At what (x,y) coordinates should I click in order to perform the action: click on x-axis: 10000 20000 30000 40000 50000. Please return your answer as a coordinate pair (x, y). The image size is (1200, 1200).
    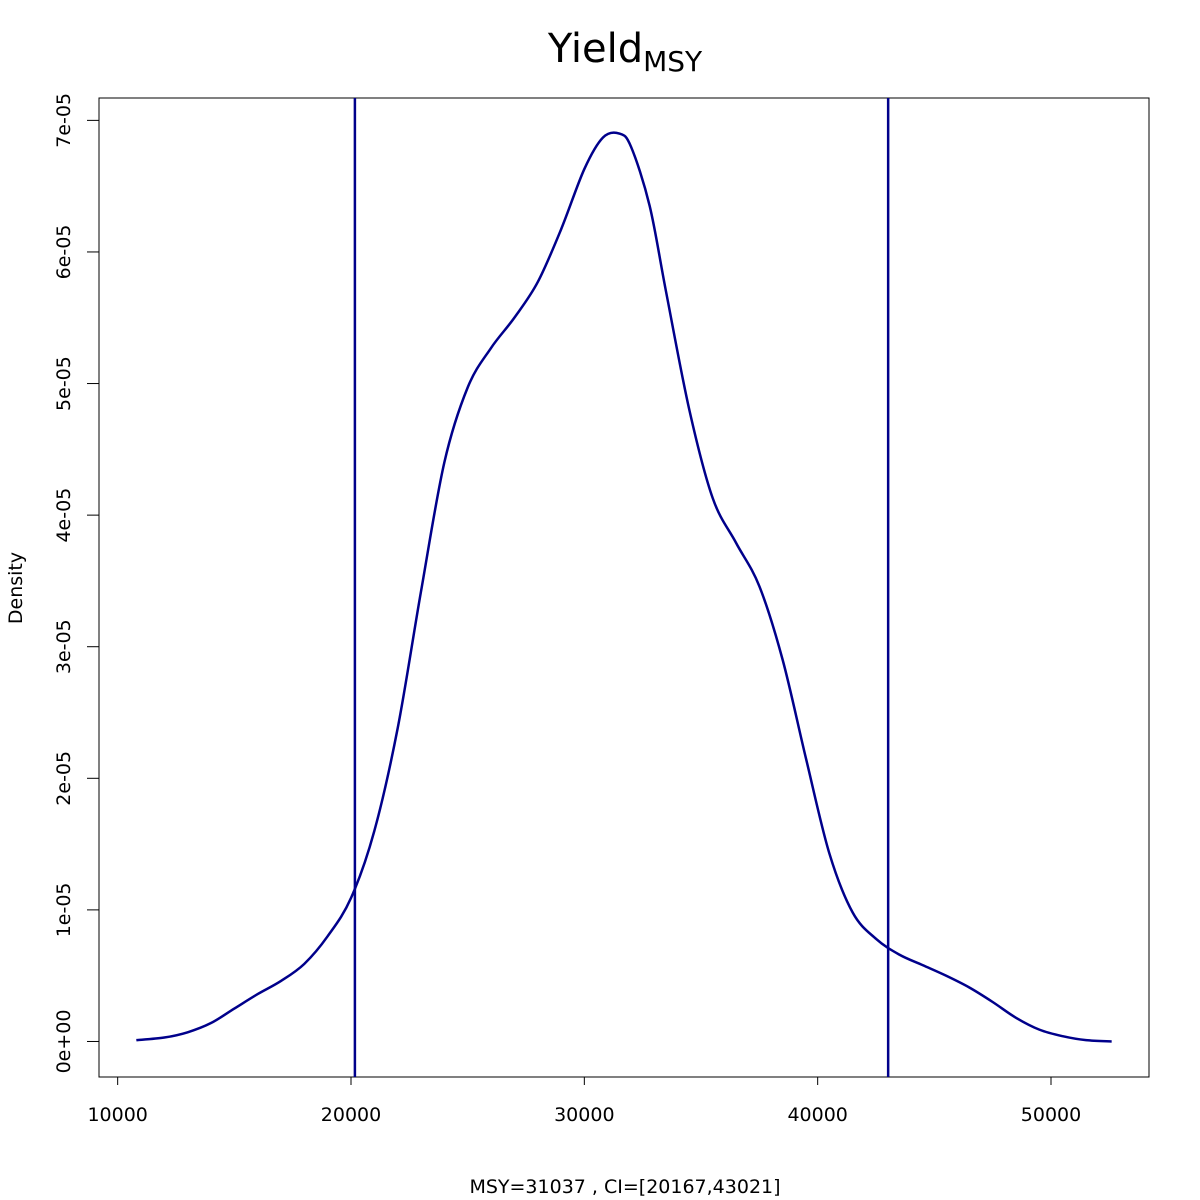
    Looking at the image, I should click on (584, 1101).